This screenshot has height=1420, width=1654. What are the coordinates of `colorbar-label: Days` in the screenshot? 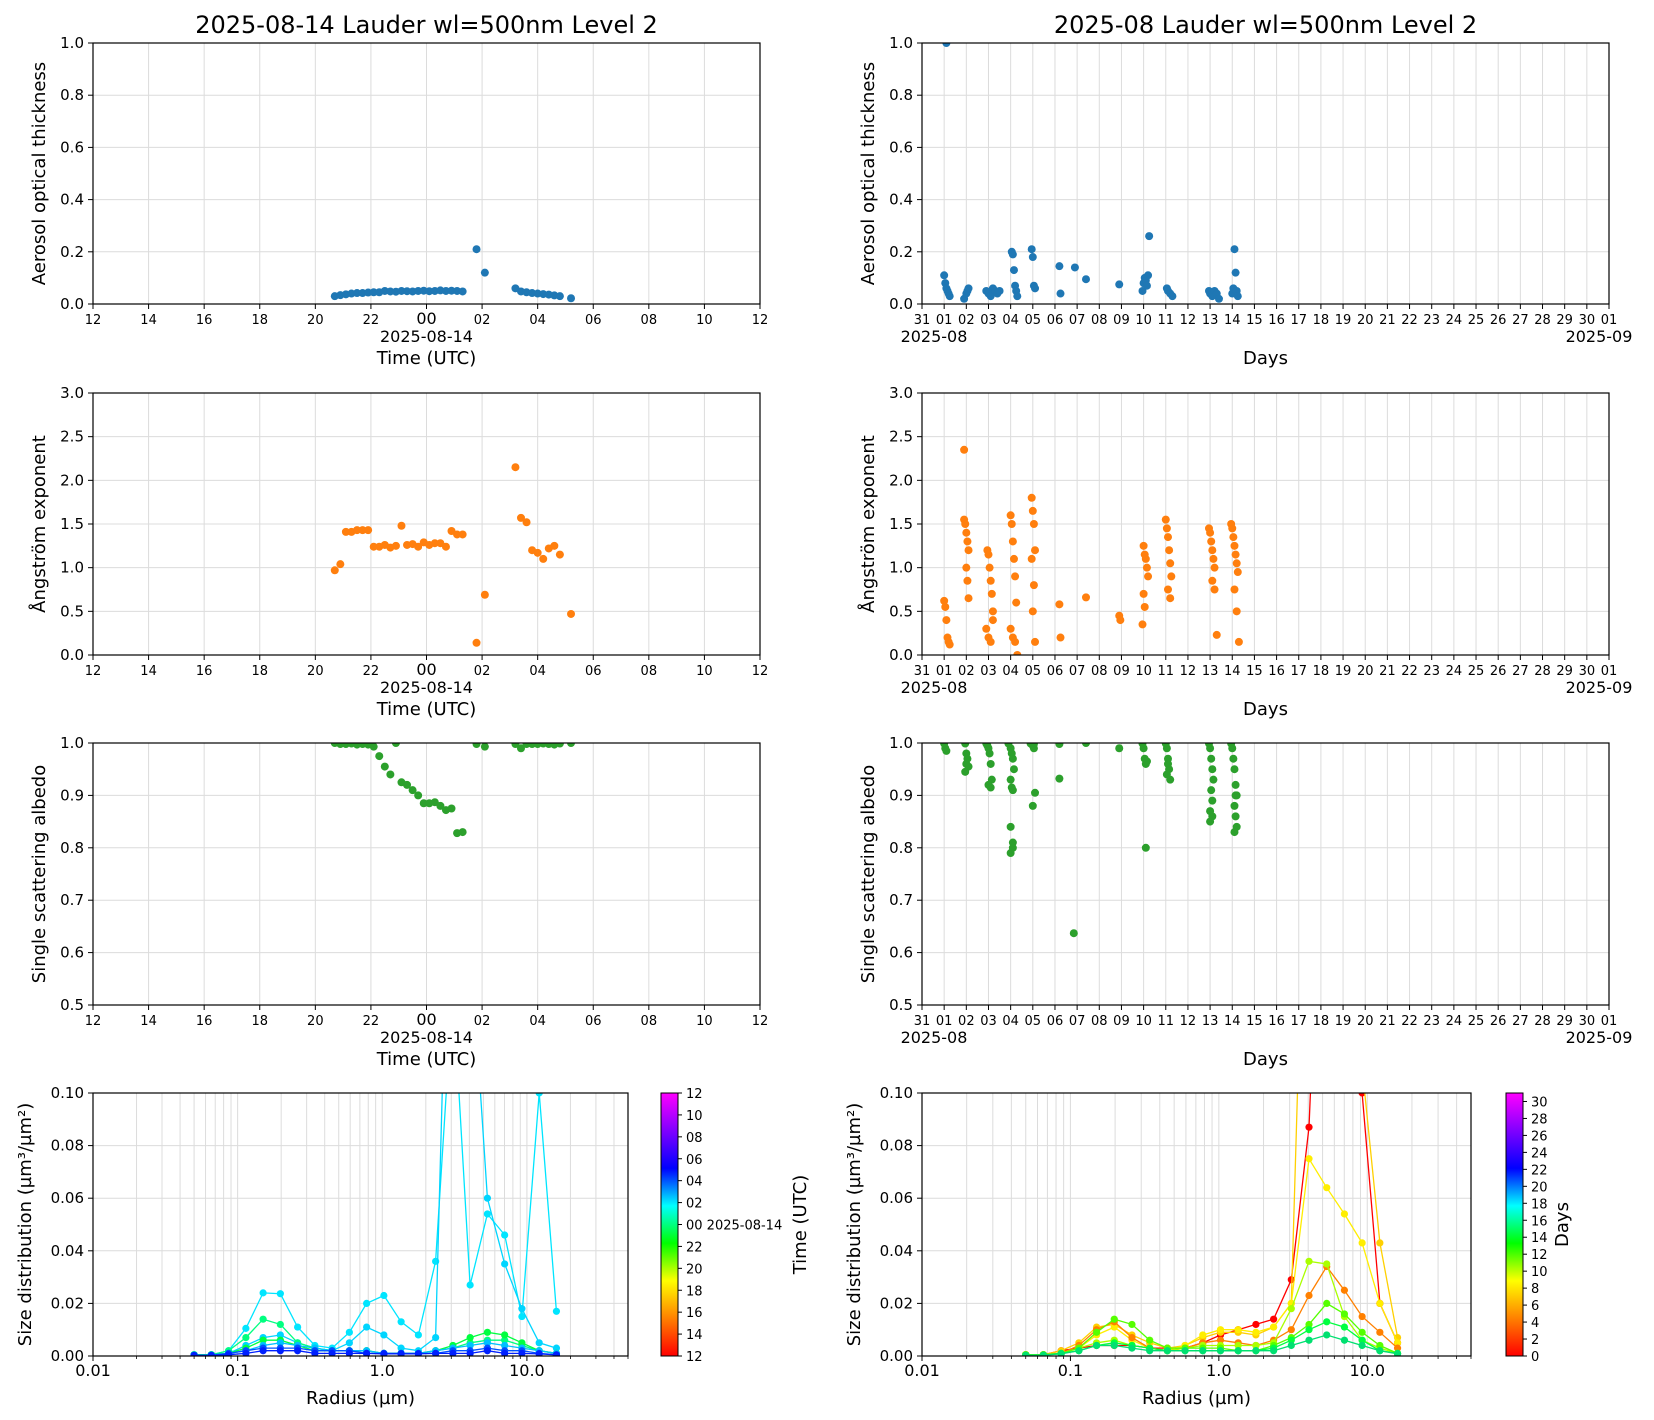 It's located at (1562, 1224).